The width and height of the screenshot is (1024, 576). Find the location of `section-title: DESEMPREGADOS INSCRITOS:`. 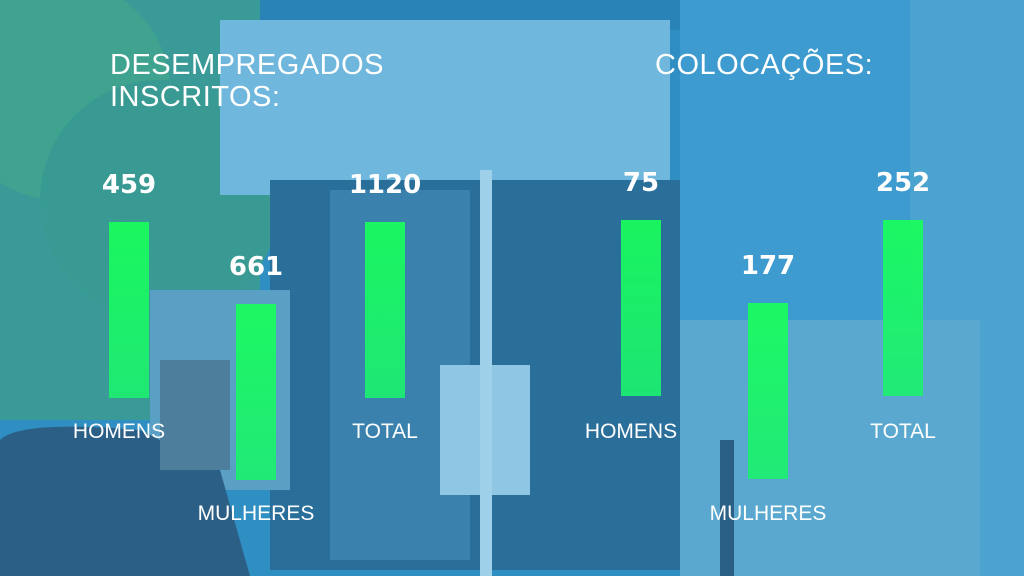

section-title: DESEMPREGADOS INSCRITOS: is located at coordinates (247, 81).